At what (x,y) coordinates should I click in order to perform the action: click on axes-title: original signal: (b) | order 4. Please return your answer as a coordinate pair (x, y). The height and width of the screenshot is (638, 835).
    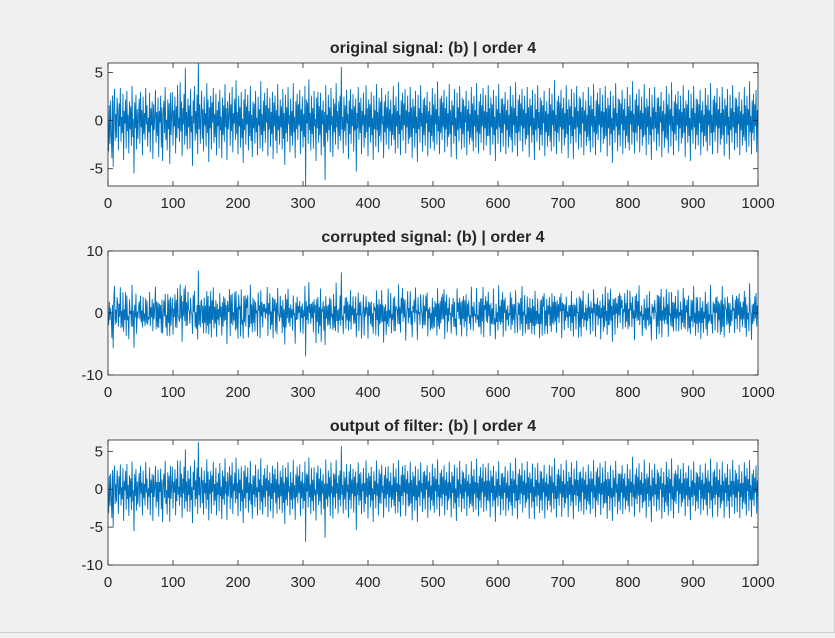
    Looking at the image, I should click on (433, 48).